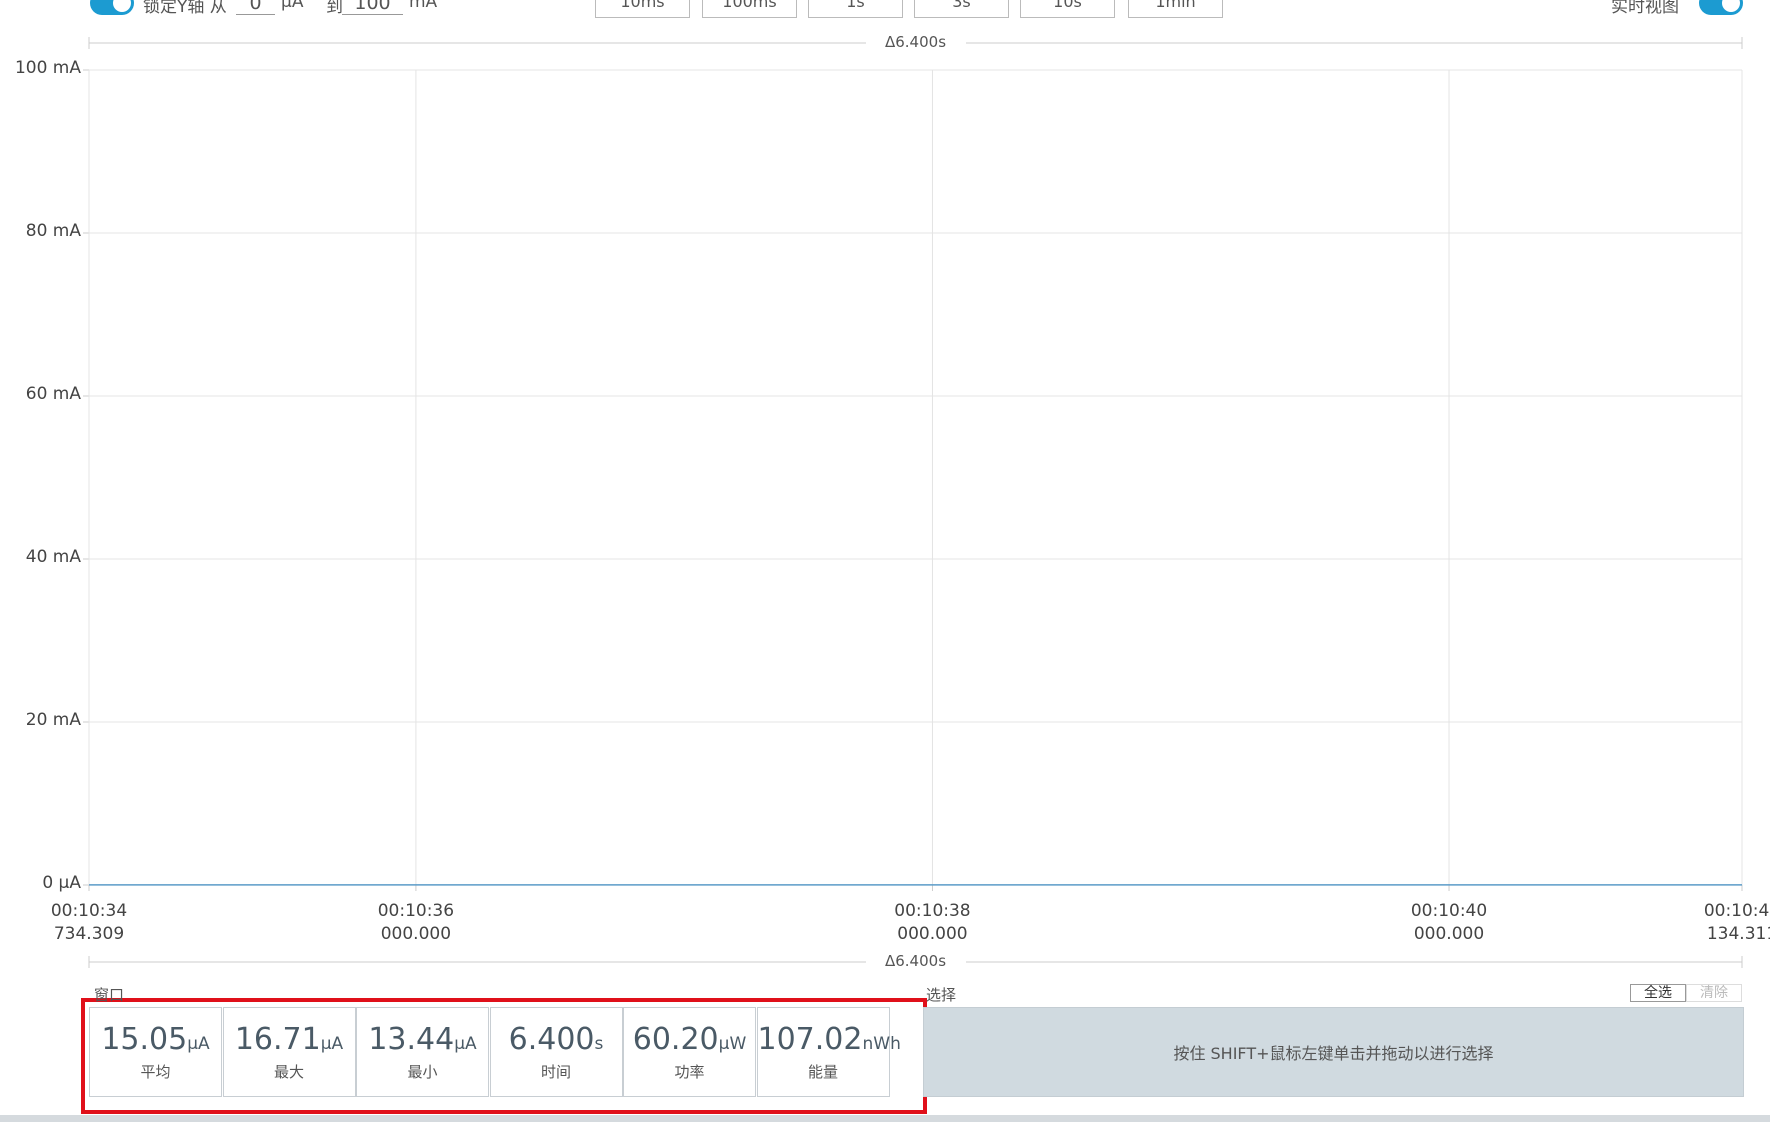 The width and height of the screenshot is (1770, 1122). I want to click on x-tick-label: 00:10:36 000.000, so click(416, 922).